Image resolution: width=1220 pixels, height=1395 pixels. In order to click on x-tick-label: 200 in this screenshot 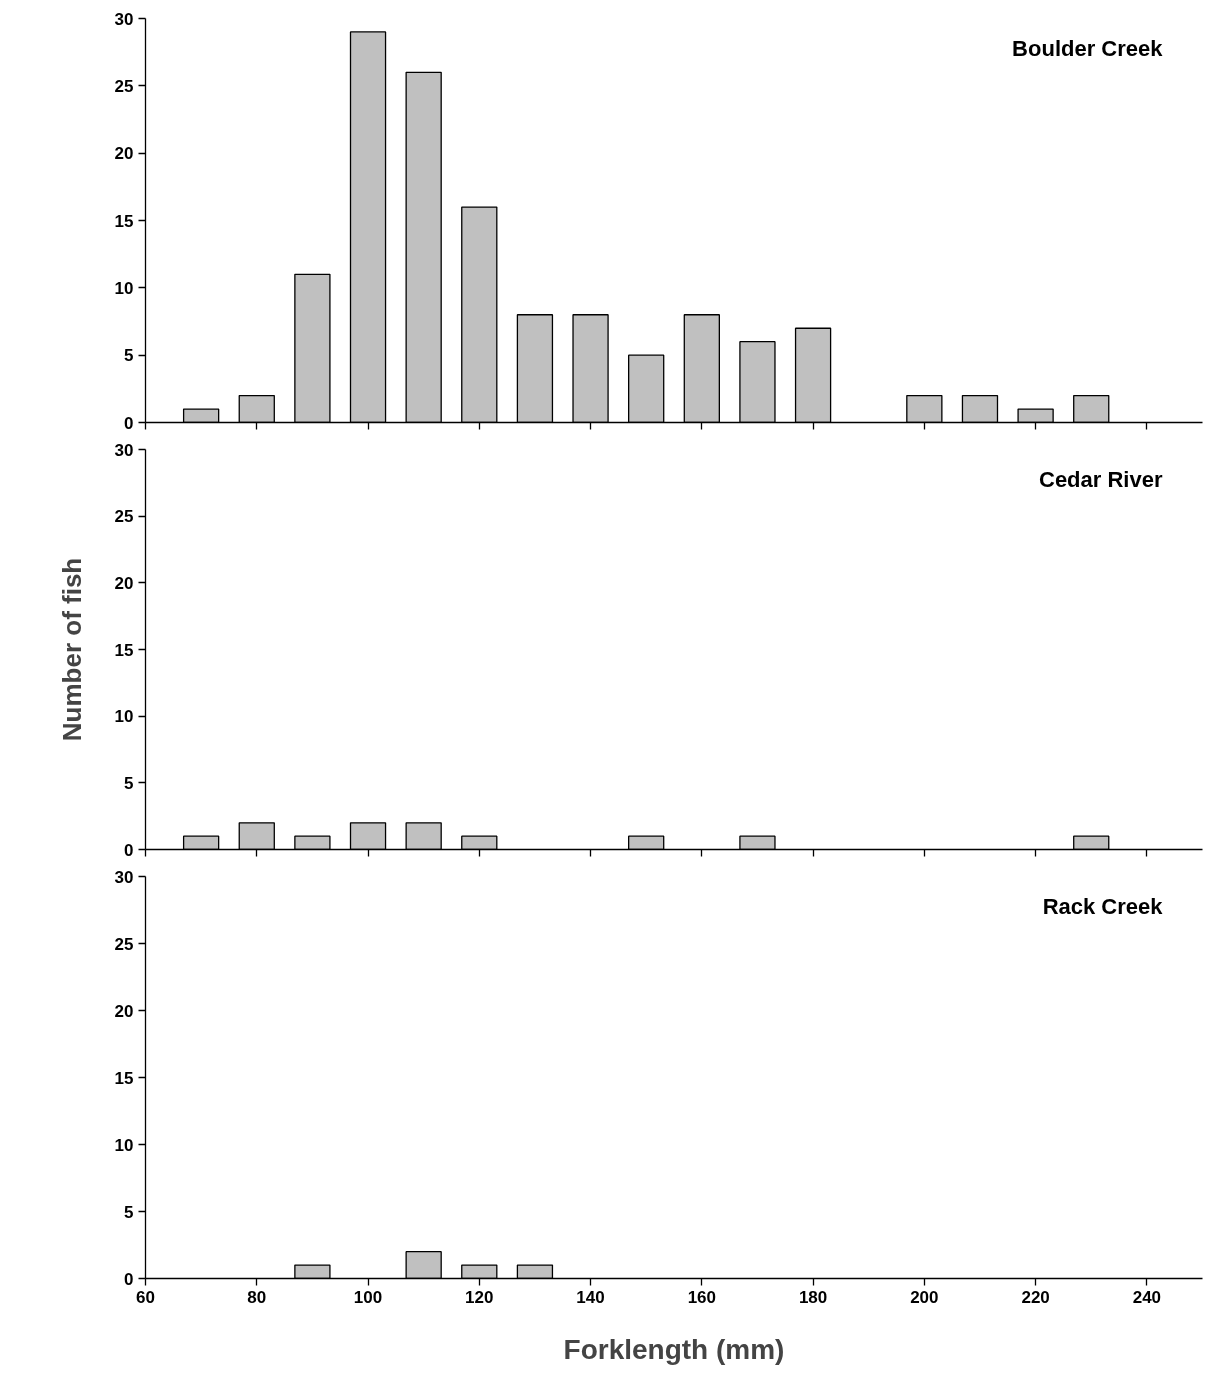, I will do `click(924, 1297)`.